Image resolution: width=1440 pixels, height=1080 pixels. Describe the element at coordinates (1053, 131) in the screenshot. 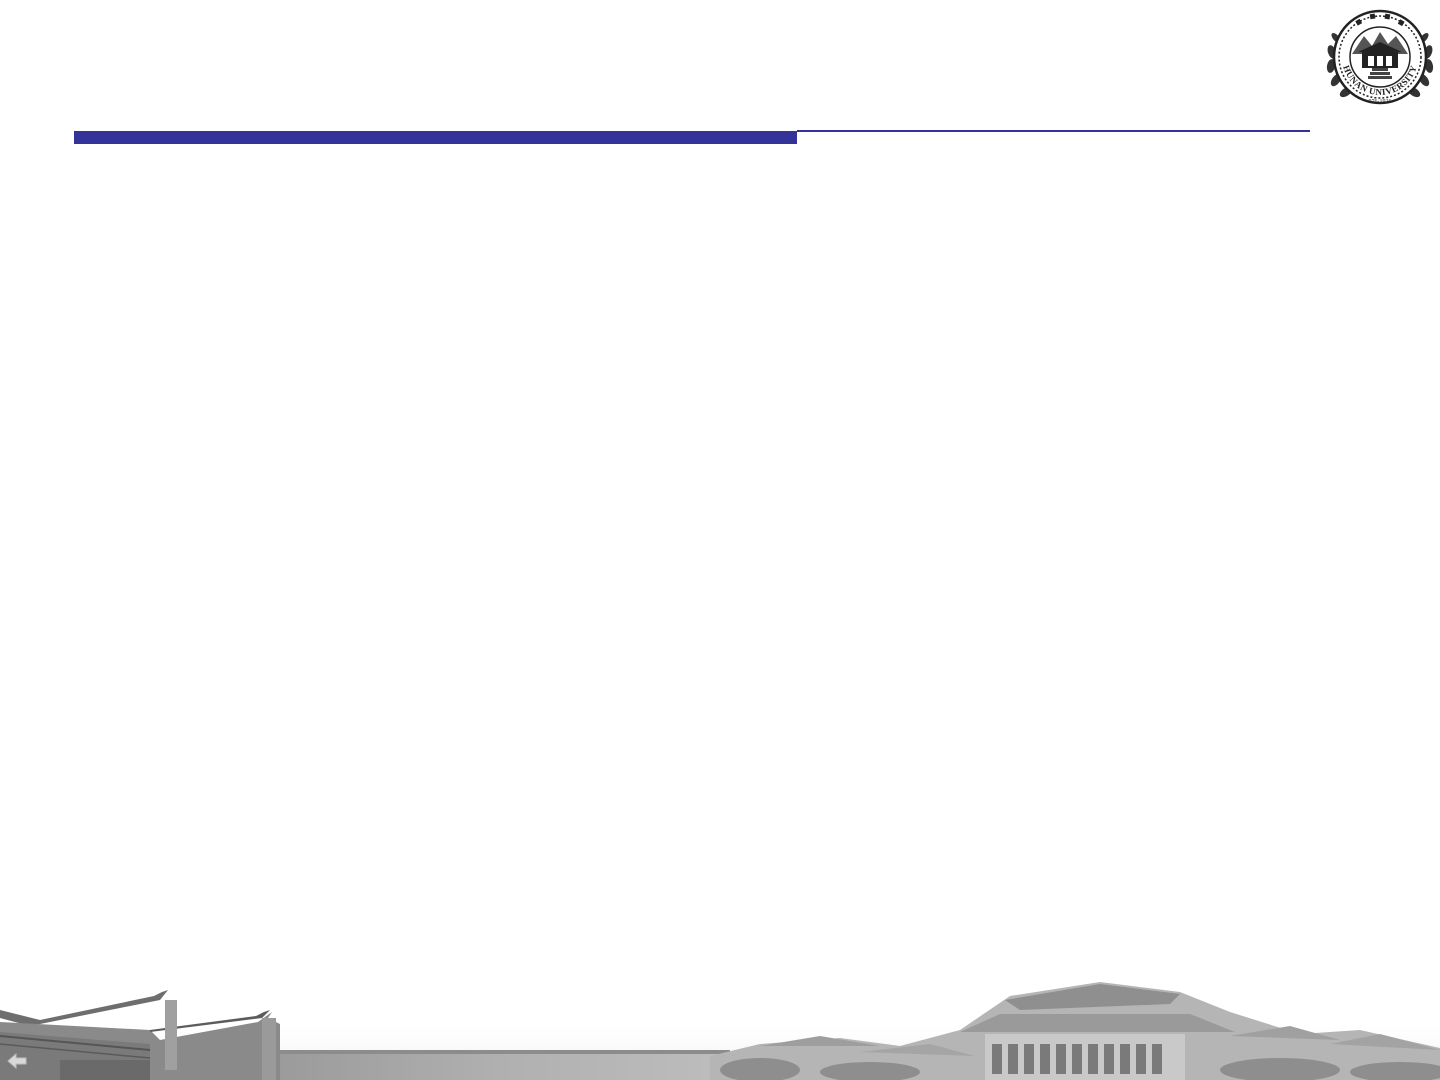

I see `header-accent-line` at that location.